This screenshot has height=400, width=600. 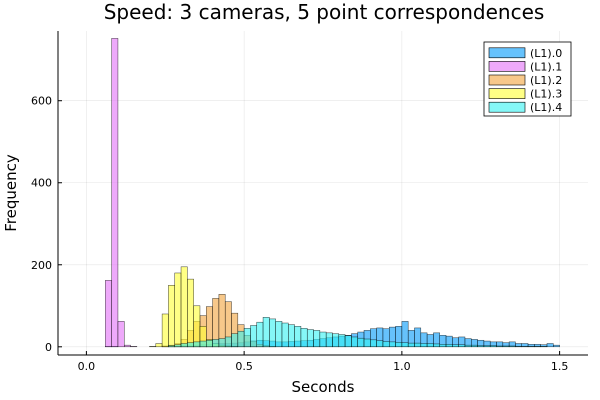 What do you see at coordinates (402, 366) in the screenshot?
I see `x-tick-label: 1.0` at bounding box center [402, 366].